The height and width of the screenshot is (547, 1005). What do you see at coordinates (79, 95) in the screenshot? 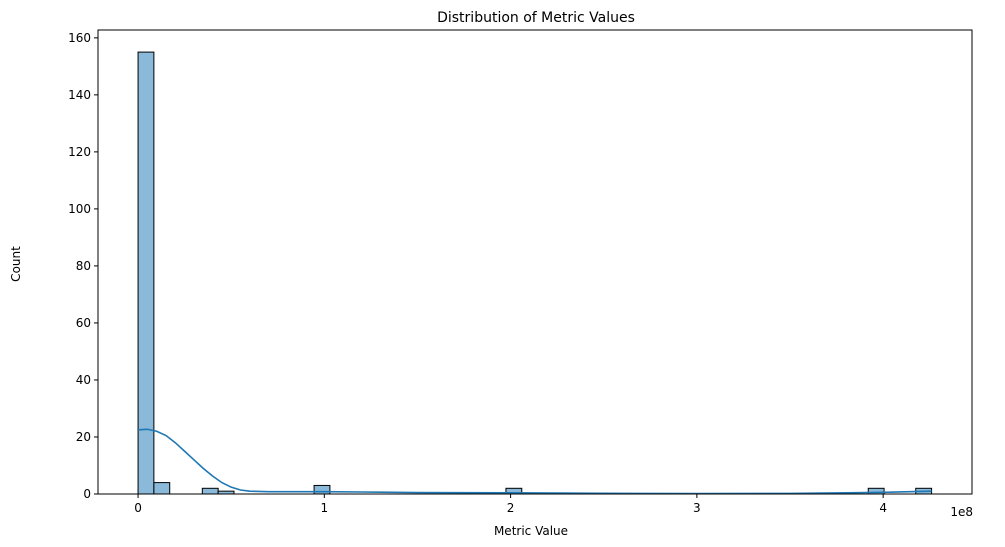
I see `y-tick-label: 140` at bounding box center [79, 95].